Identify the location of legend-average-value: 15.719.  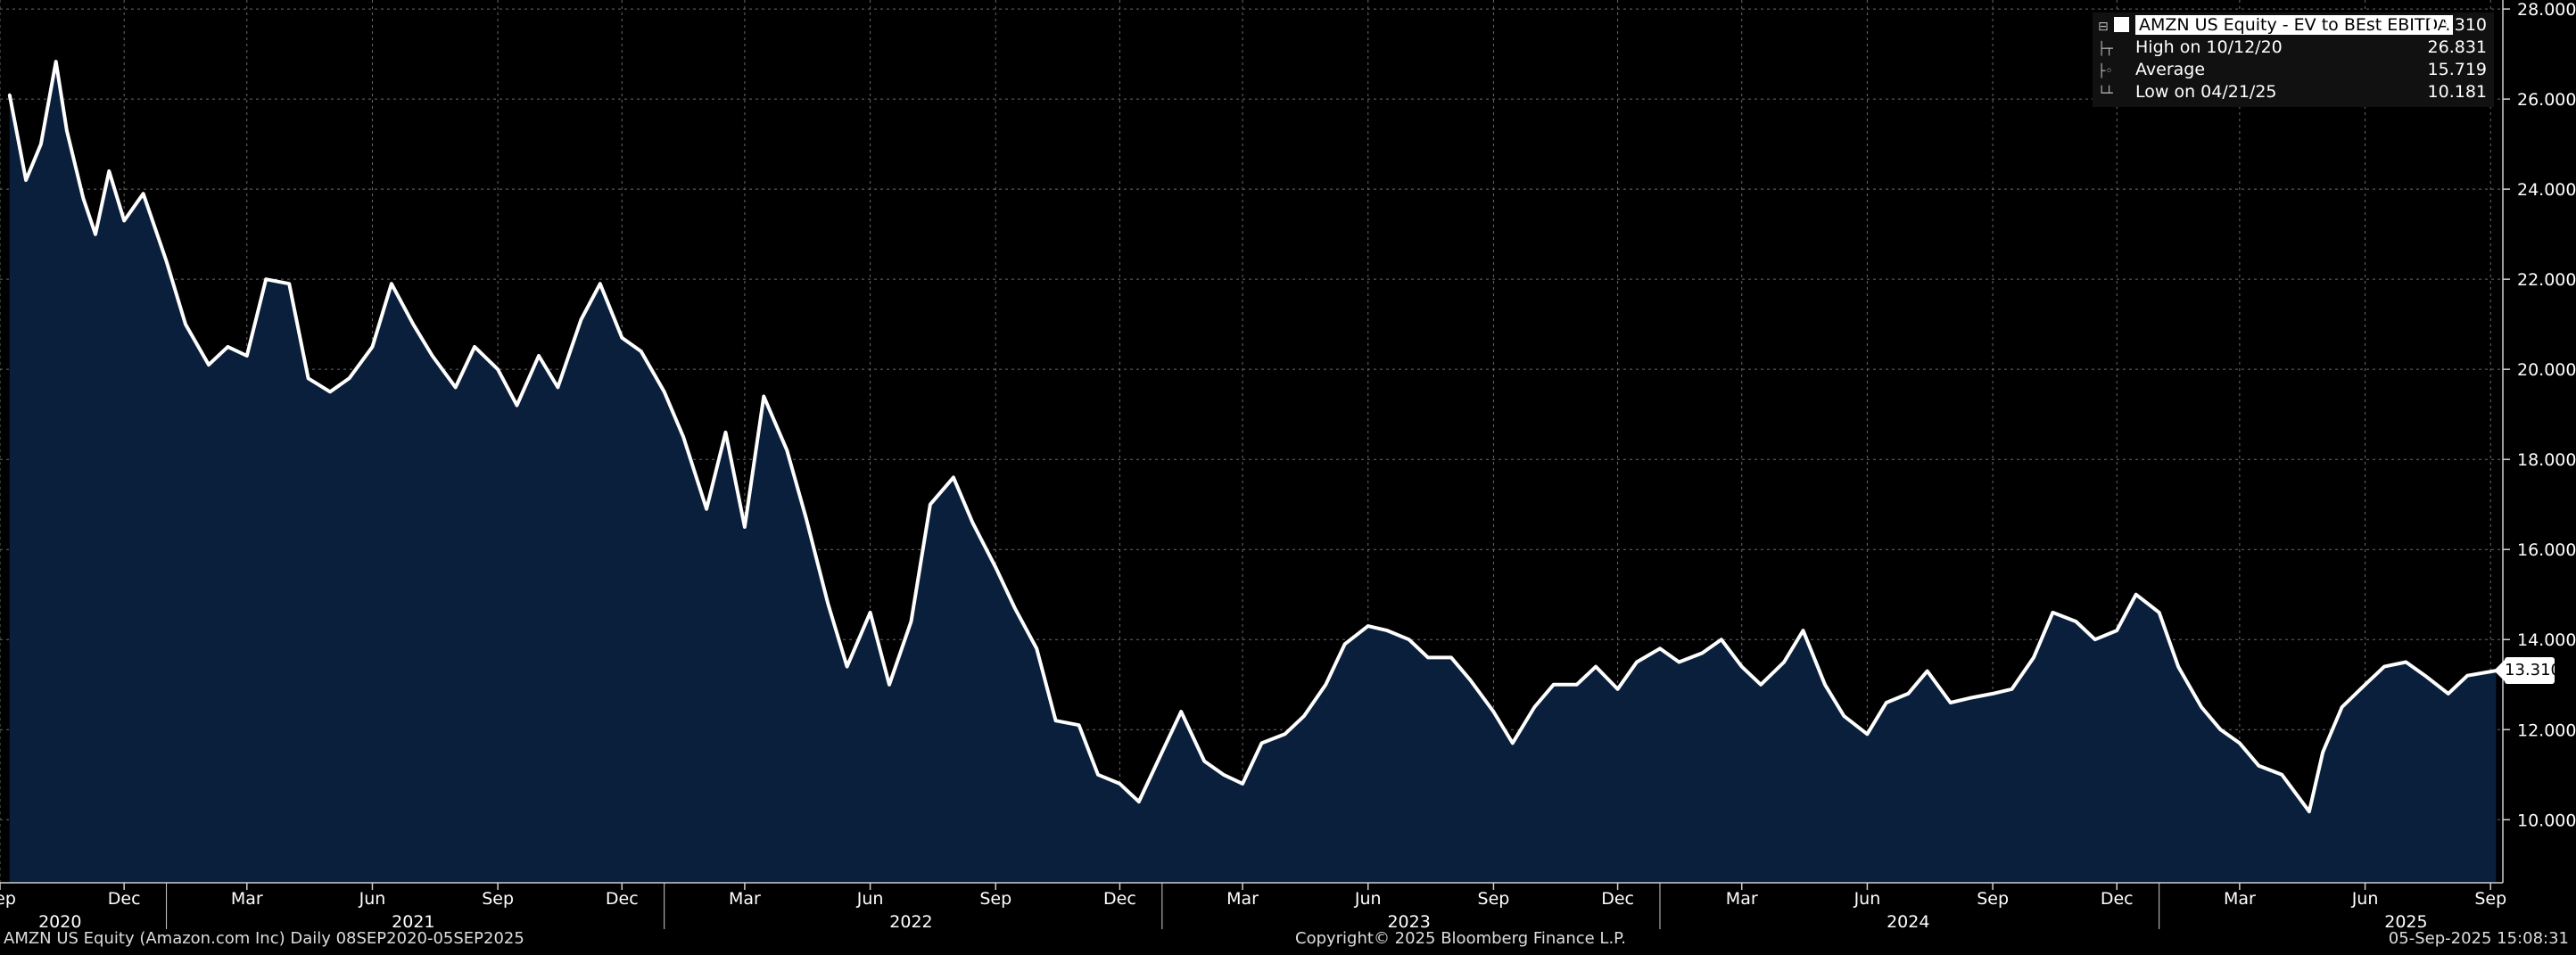
(2457, 69).